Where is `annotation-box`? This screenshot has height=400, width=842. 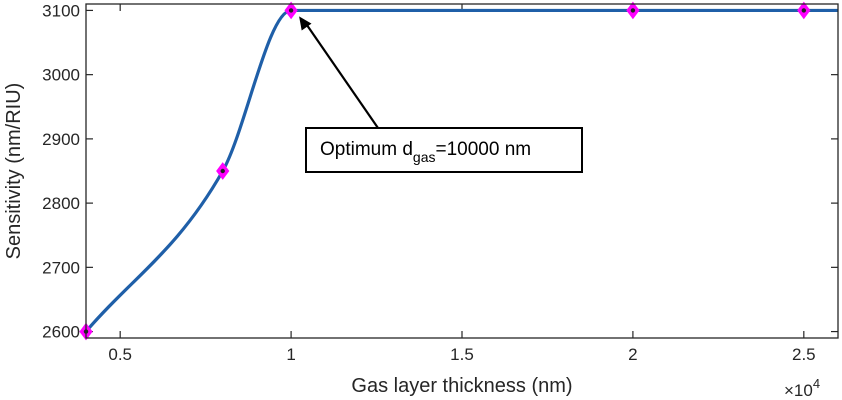 annotation-box is located at coordinates (444, 150).